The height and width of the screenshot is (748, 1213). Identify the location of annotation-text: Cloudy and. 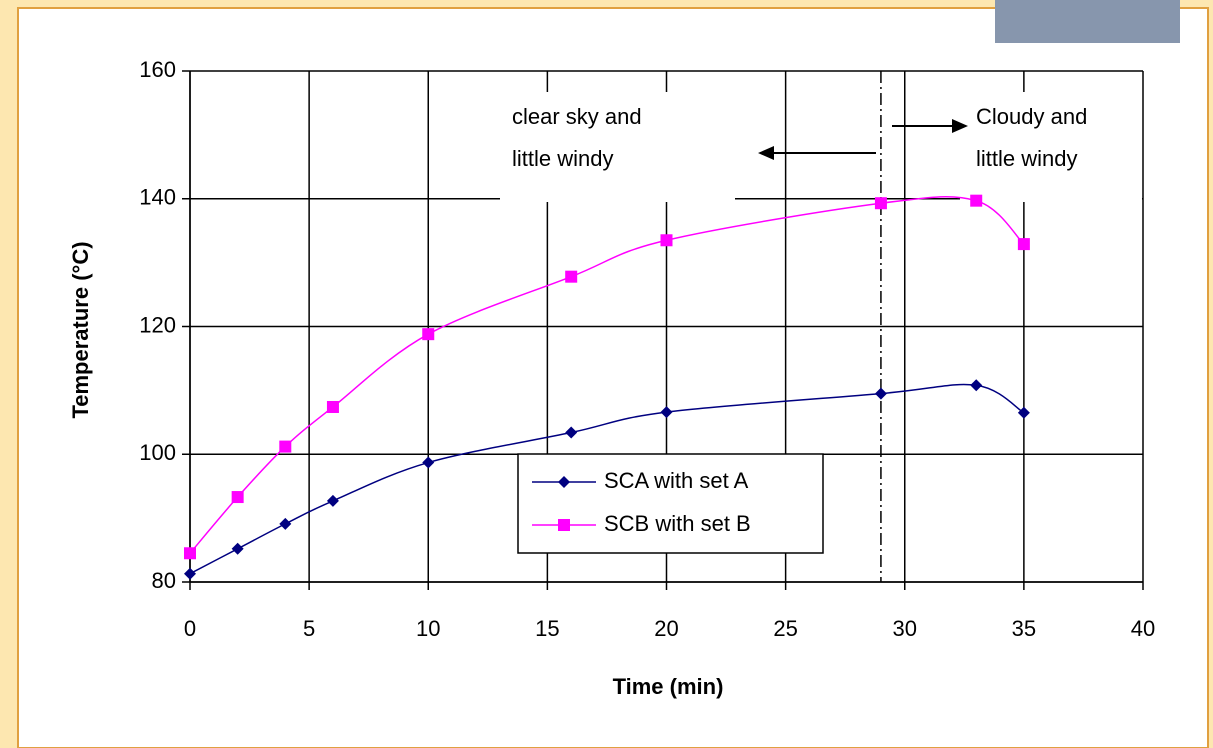
(1031, 116).